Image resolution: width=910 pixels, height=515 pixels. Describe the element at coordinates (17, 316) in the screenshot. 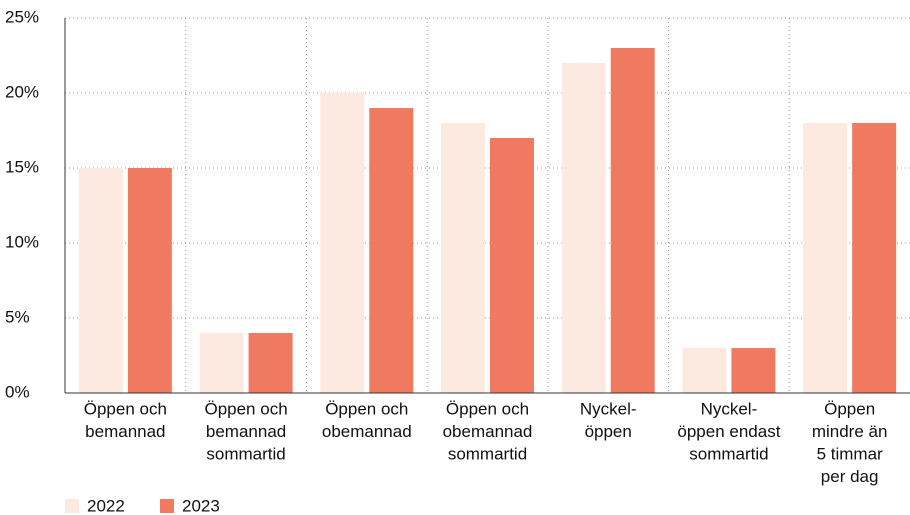

I see `y-tick-label: 5%` at that location.